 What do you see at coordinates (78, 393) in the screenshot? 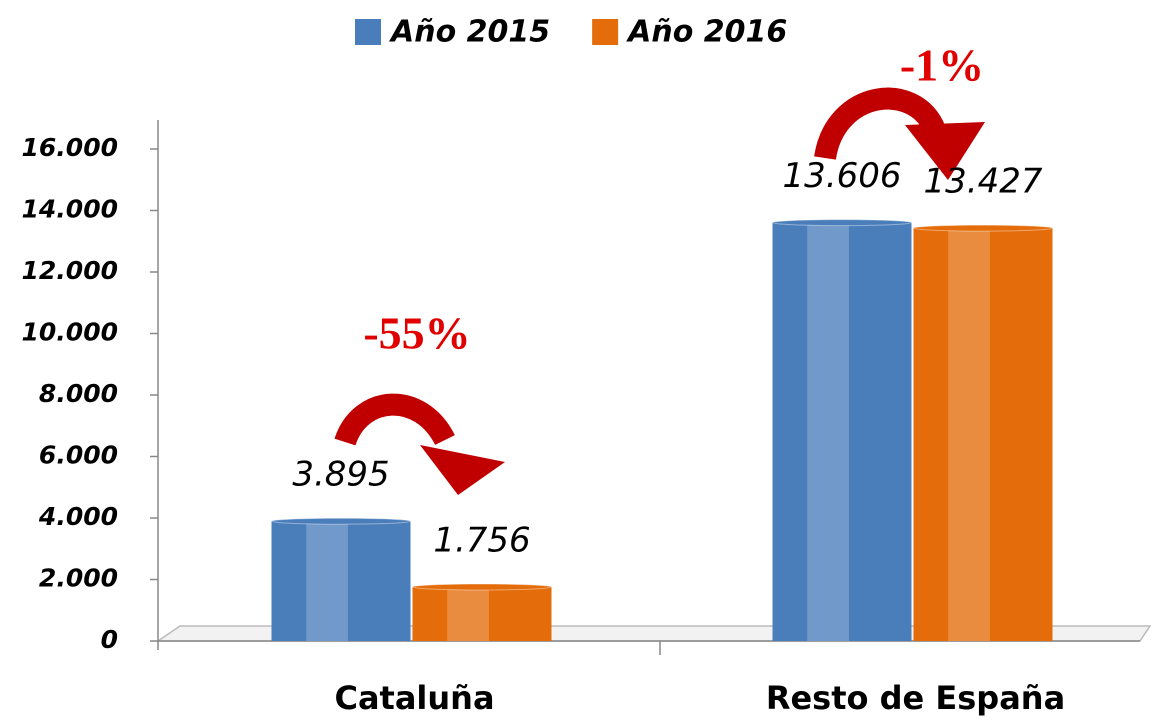
I see `y-tick-label: 8.000` at bounding box center [78, 393].